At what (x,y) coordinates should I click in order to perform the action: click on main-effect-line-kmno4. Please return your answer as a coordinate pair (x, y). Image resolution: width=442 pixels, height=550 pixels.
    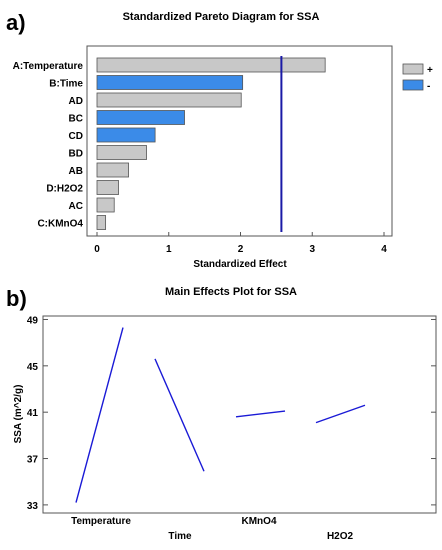
    Looking at the image, I should click on (260, 414).